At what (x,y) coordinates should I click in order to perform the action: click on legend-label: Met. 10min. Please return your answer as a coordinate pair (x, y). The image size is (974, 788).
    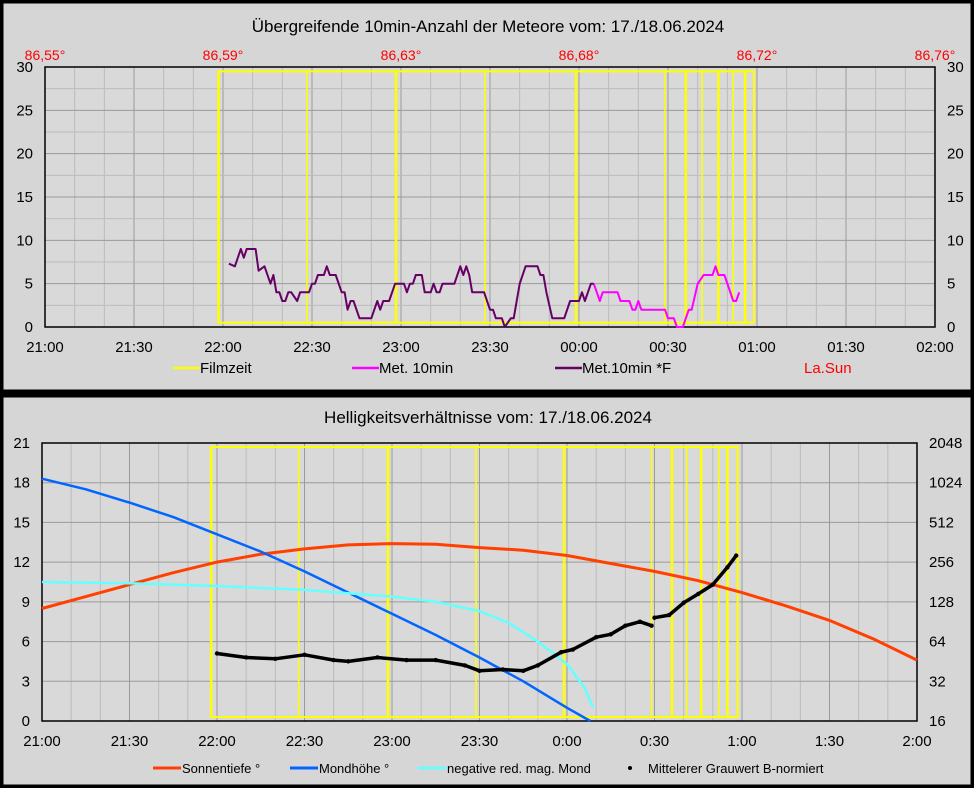
    Looking at the image, I should click on (416, 368).